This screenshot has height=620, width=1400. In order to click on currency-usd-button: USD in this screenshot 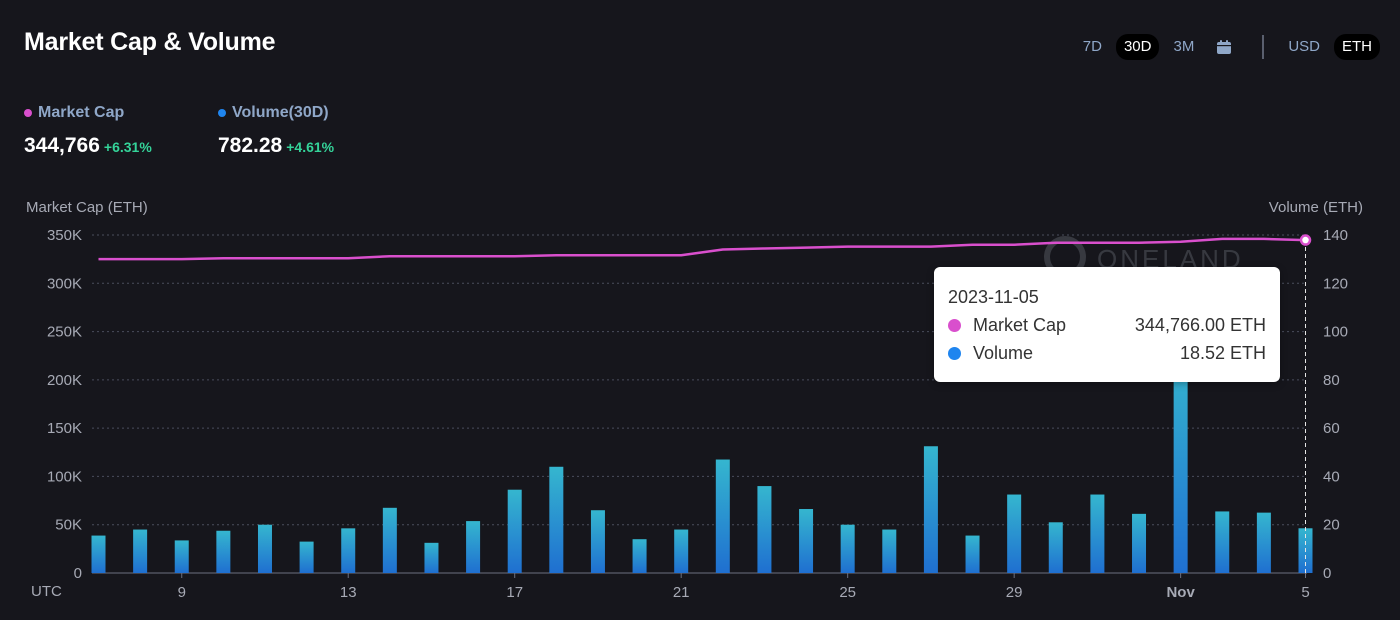, I will do `click(1304, 46)`.